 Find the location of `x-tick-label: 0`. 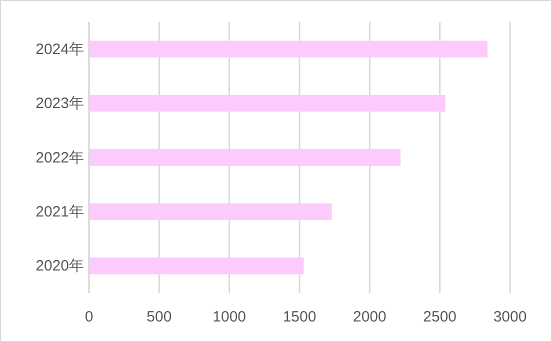

x-tick-label: 0 is located at coordinates (89, 317).